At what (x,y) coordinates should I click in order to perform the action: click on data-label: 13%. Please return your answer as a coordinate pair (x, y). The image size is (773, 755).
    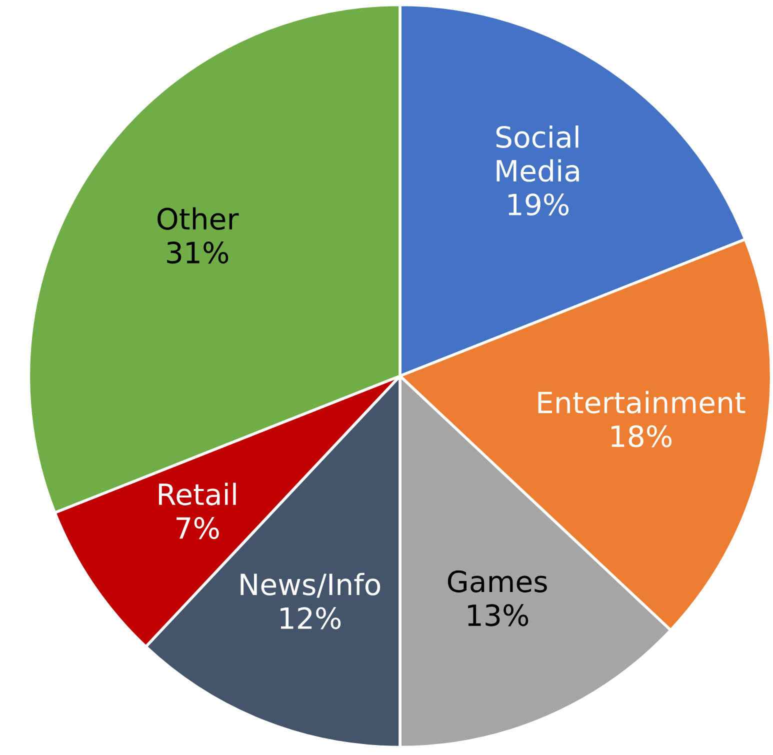
    Looking at the image, I should click on (498, 615).